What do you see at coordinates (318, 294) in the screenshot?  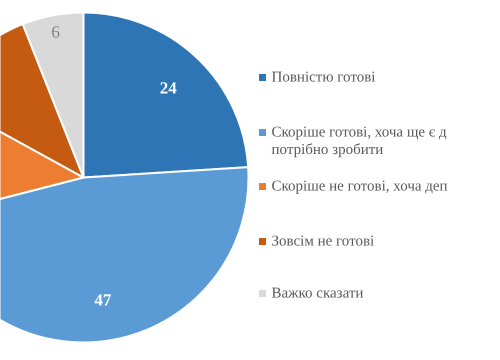 I see `legend-label: Важко сказати` at bounding box center [318, 294].